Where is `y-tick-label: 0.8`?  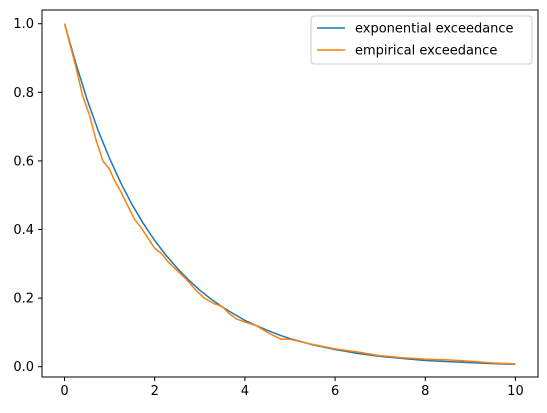
y-tick-label: 0.8 is located at coordinates (23, 93).